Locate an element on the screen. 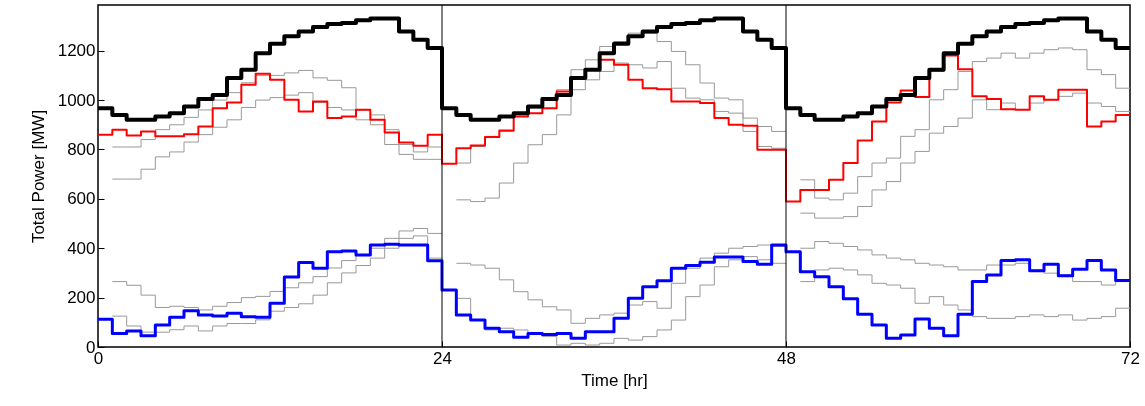 This screenshot has height=406, width=1145. y-tick-label: 200 is located at coordinates (81, 298).